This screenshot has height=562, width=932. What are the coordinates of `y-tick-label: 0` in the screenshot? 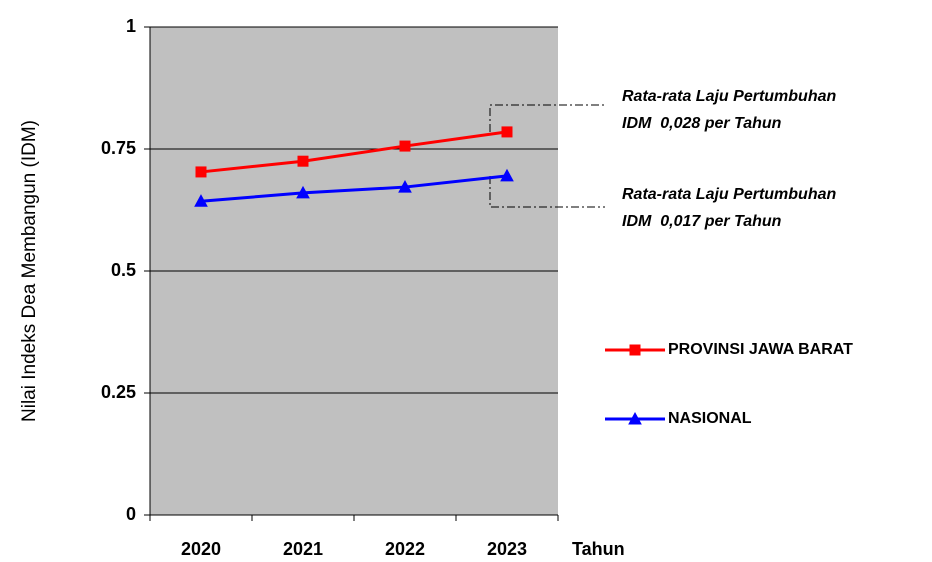 It's located at (131, 514).